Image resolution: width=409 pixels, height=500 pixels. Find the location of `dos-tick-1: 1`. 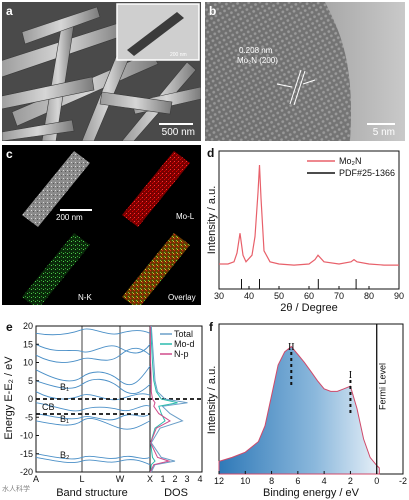

dos-tick-1: 1 is located at coordinates (162, 479).